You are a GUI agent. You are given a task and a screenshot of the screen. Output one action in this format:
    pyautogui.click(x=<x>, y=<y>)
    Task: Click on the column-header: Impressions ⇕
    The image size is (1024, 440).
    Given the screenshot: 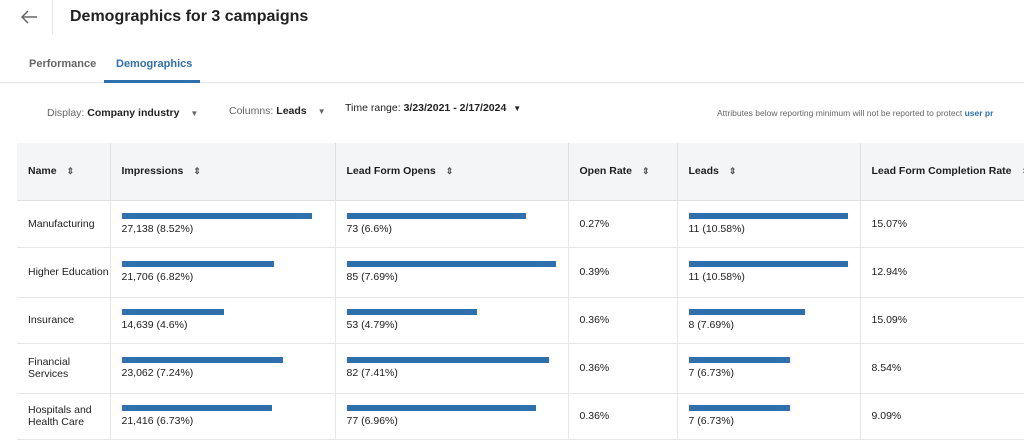 What is the action you would take?
    pyautogui.click(x=223, y=172)
    